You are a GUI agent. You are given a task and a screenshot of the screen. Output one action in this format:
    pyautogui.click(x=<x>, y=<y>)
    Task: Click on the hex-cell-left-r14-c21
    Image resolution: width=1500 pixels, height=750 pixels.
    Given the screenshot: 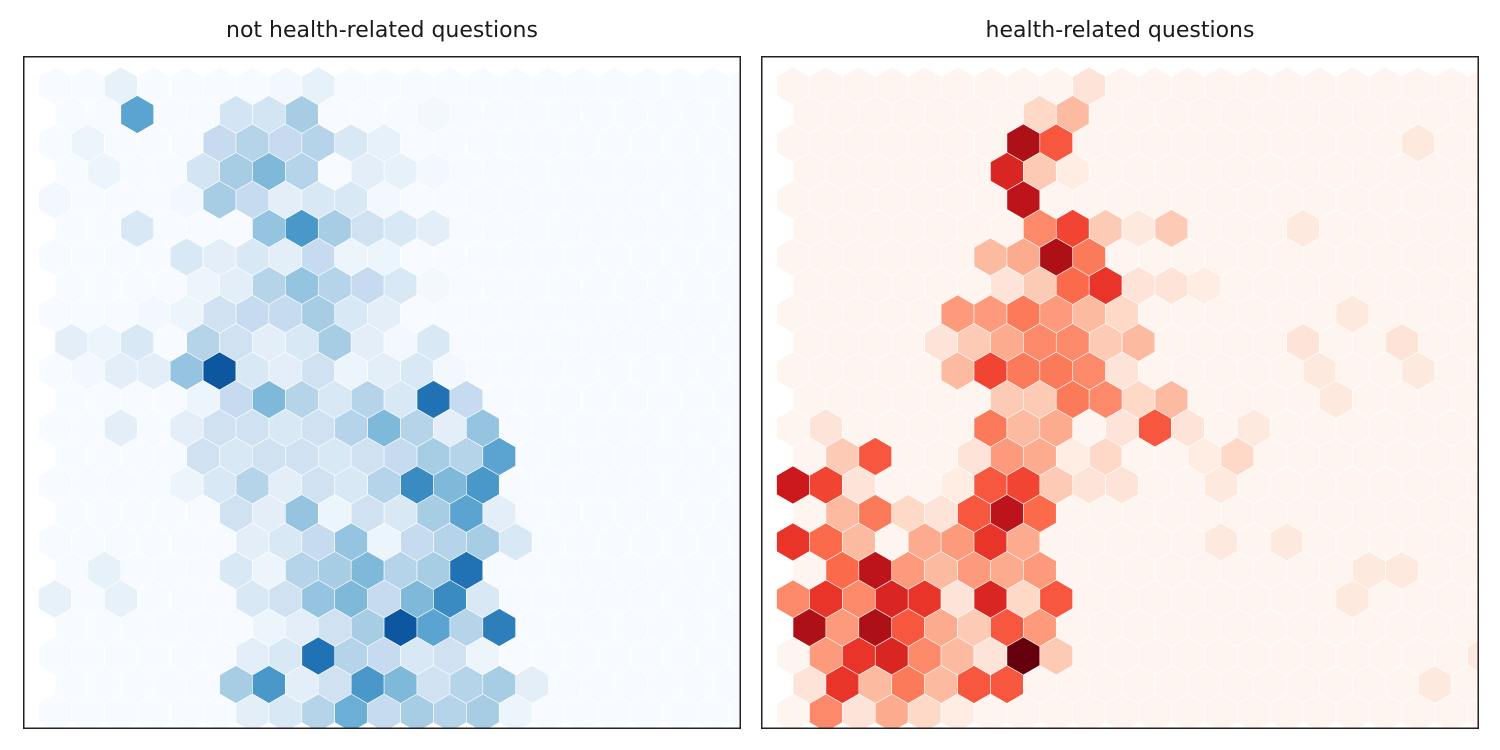 What is the action you would take?
    pyautogui.click(x=735, y=485)
    